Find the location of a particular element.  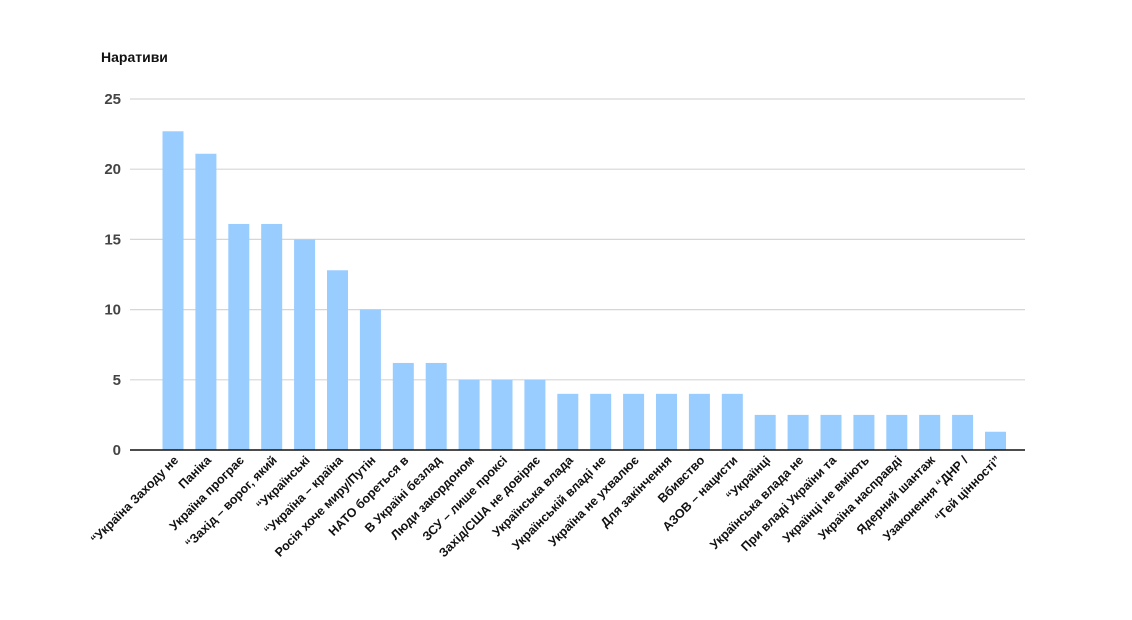

y-tick-label: 5 is located at coordinates (117, 380).